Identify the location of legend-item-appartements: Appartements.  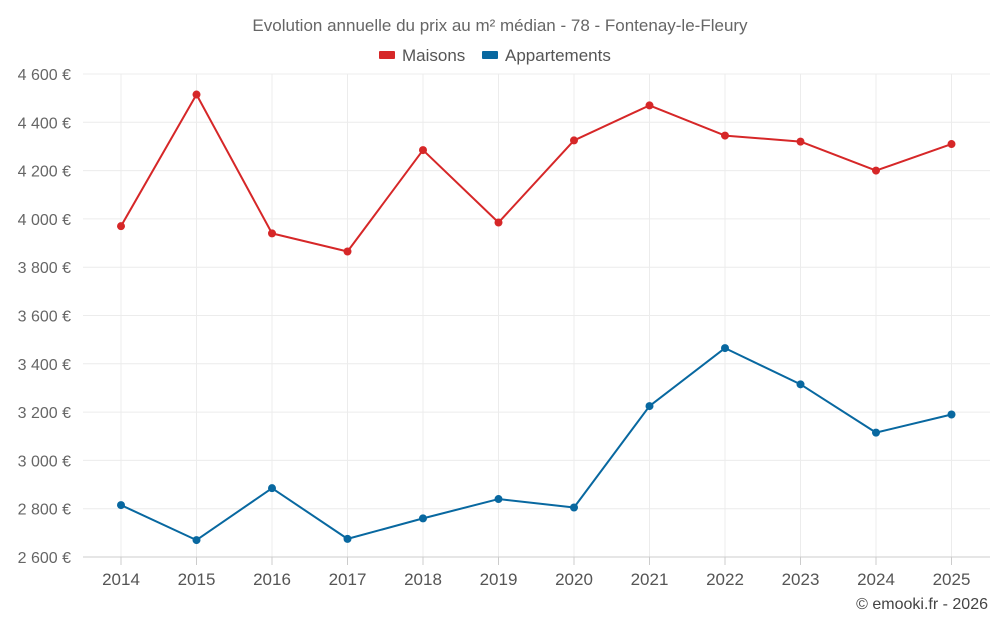
(546, 55).